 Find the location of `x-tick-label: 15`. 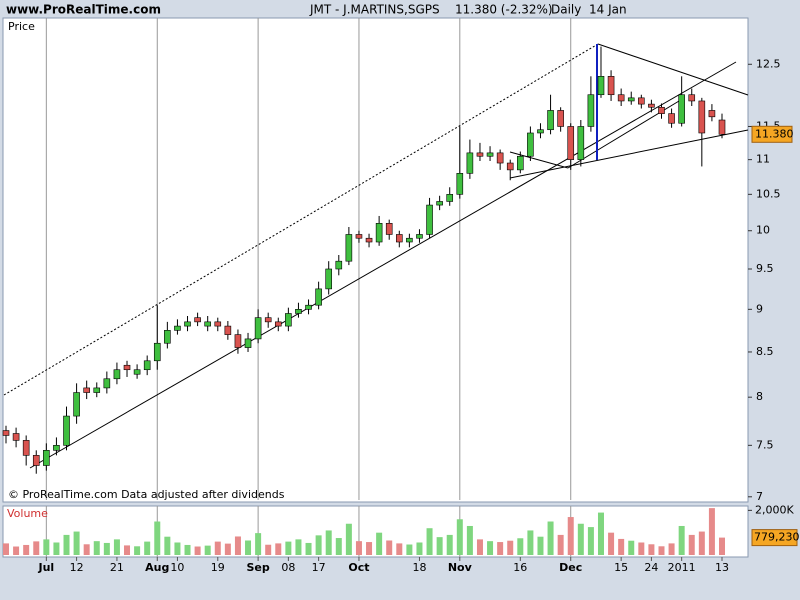

x-tick-label: 15 is located at coordinates (621, 567).